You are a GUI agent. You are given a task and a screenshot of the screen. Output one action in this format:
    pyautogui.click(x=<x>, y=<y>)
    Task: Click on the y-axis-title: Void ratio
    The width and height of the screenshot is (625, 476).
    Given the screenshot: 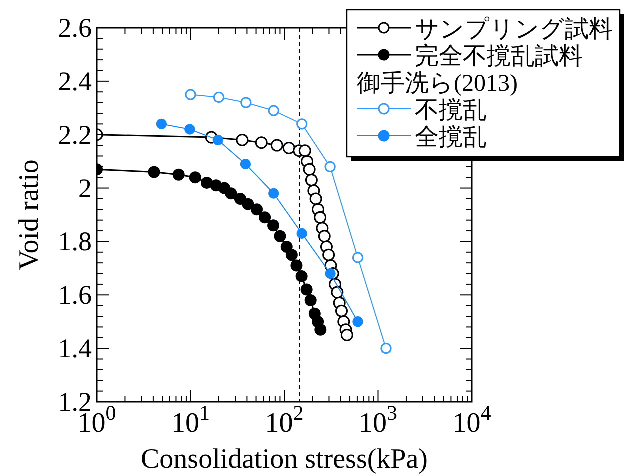 What is the action you would take?
    pyautogui.click(x=29, y=215)
    